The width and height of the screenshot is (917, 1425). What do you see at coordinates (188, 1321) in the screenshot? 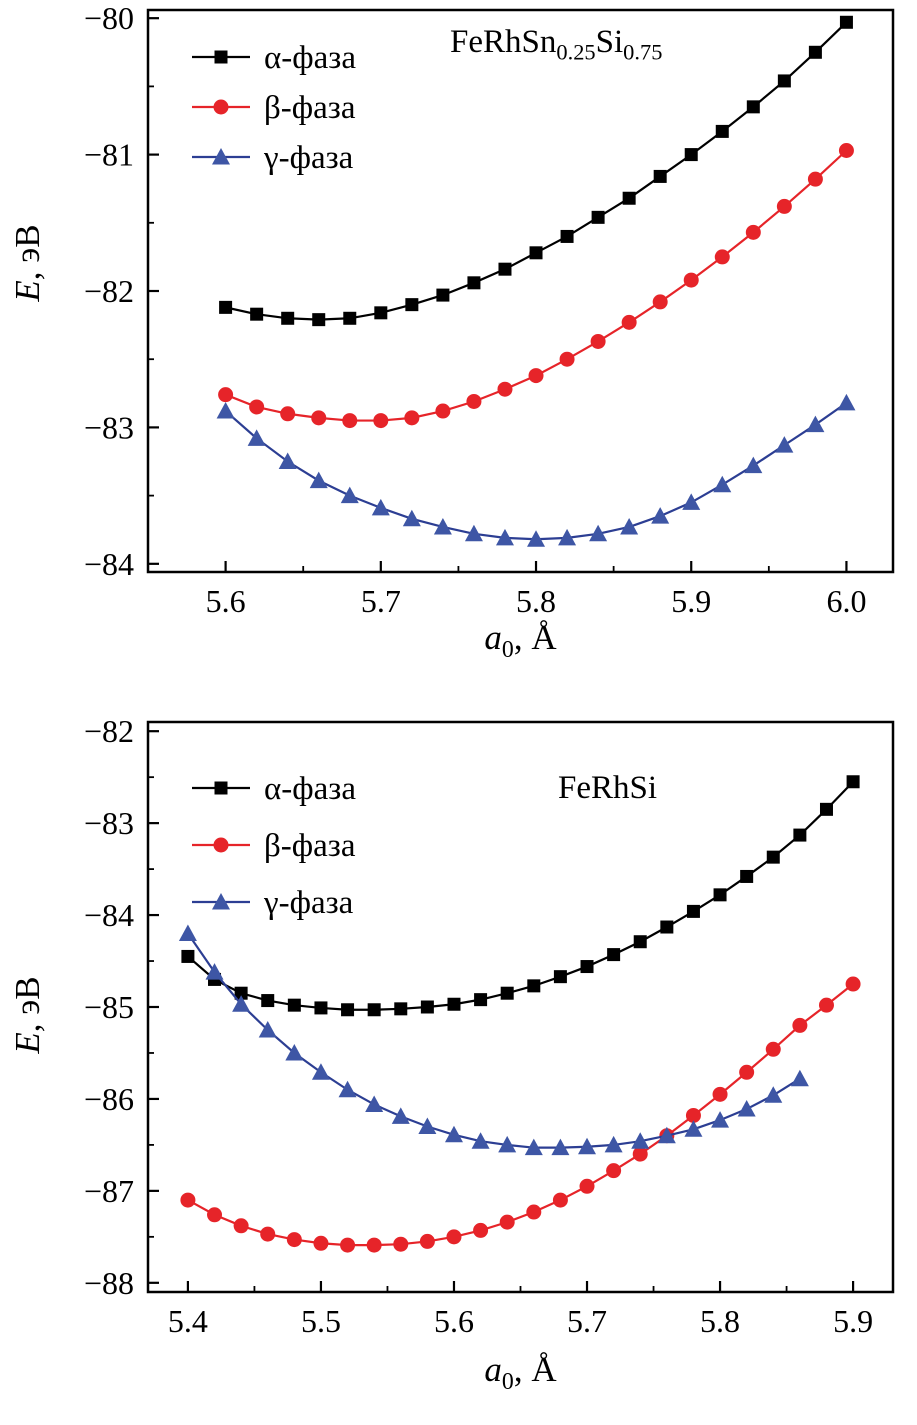
I see `x-tick-label: 5.4` at bounding box center [188, 1321].